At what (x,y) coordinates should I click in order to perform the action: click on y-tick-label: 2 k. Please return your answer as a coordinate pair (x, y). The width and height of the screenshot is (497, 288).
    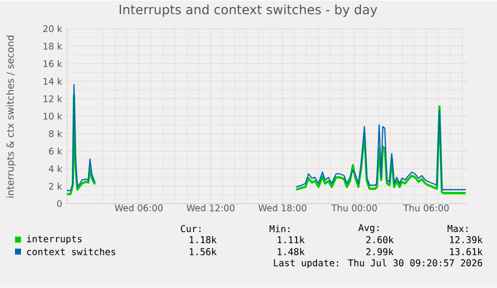
    Looking at the image, I should click on (55, 186).